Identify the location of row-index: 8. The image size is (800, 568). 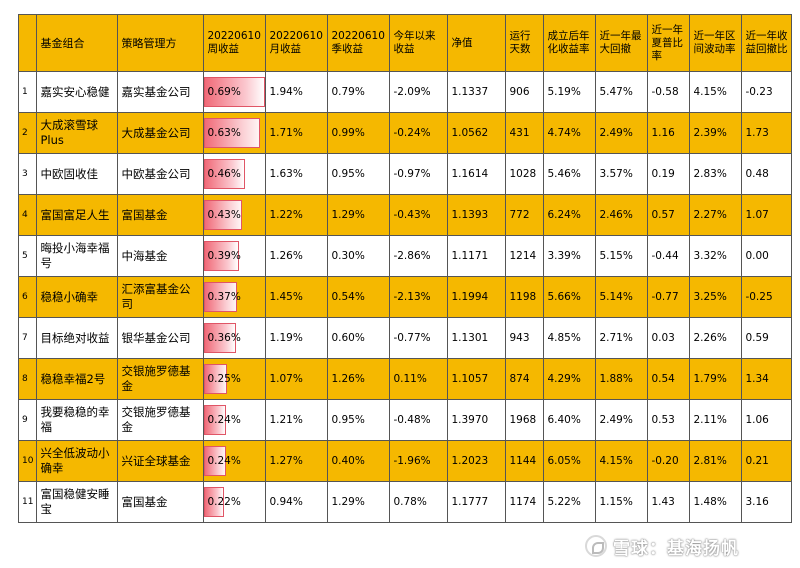
(27, 379).